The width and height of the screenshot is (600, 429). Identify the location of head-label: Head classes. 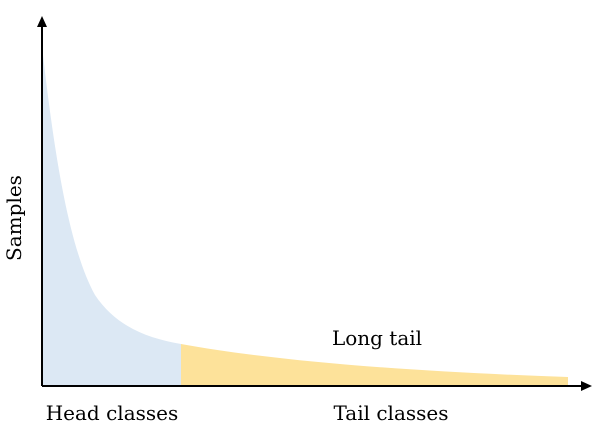
(112, 413).